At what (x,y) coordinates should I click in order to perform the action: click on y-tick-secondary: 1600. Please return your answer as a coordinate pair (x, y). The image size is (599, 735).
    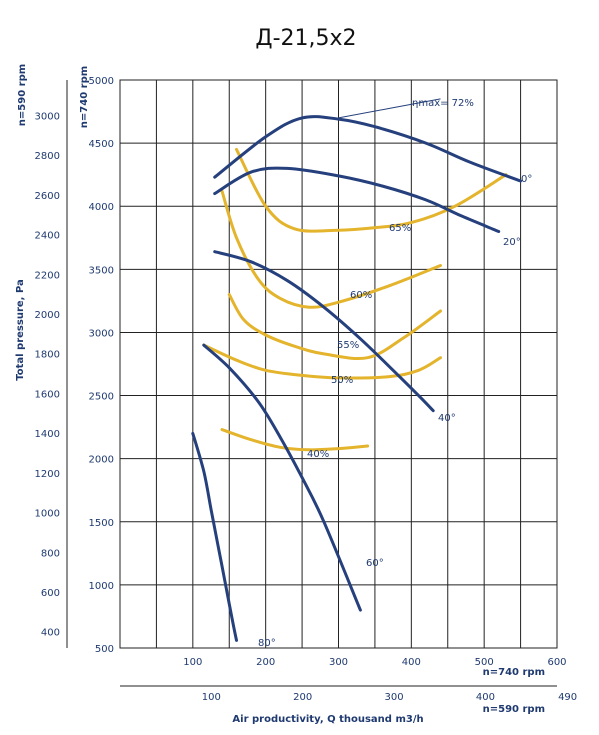
    Looking at the image, I should click on (47, 394).